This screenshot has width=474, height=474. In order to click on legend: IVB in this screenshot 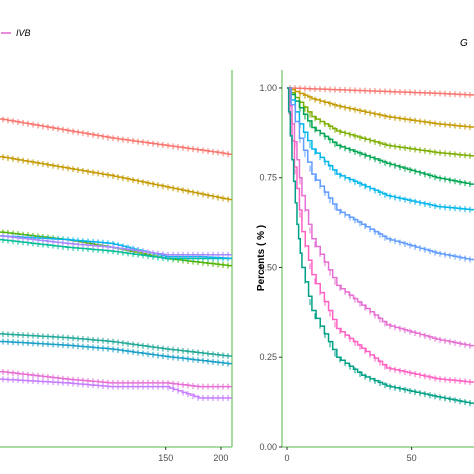, I will do `click(16, 33)`.